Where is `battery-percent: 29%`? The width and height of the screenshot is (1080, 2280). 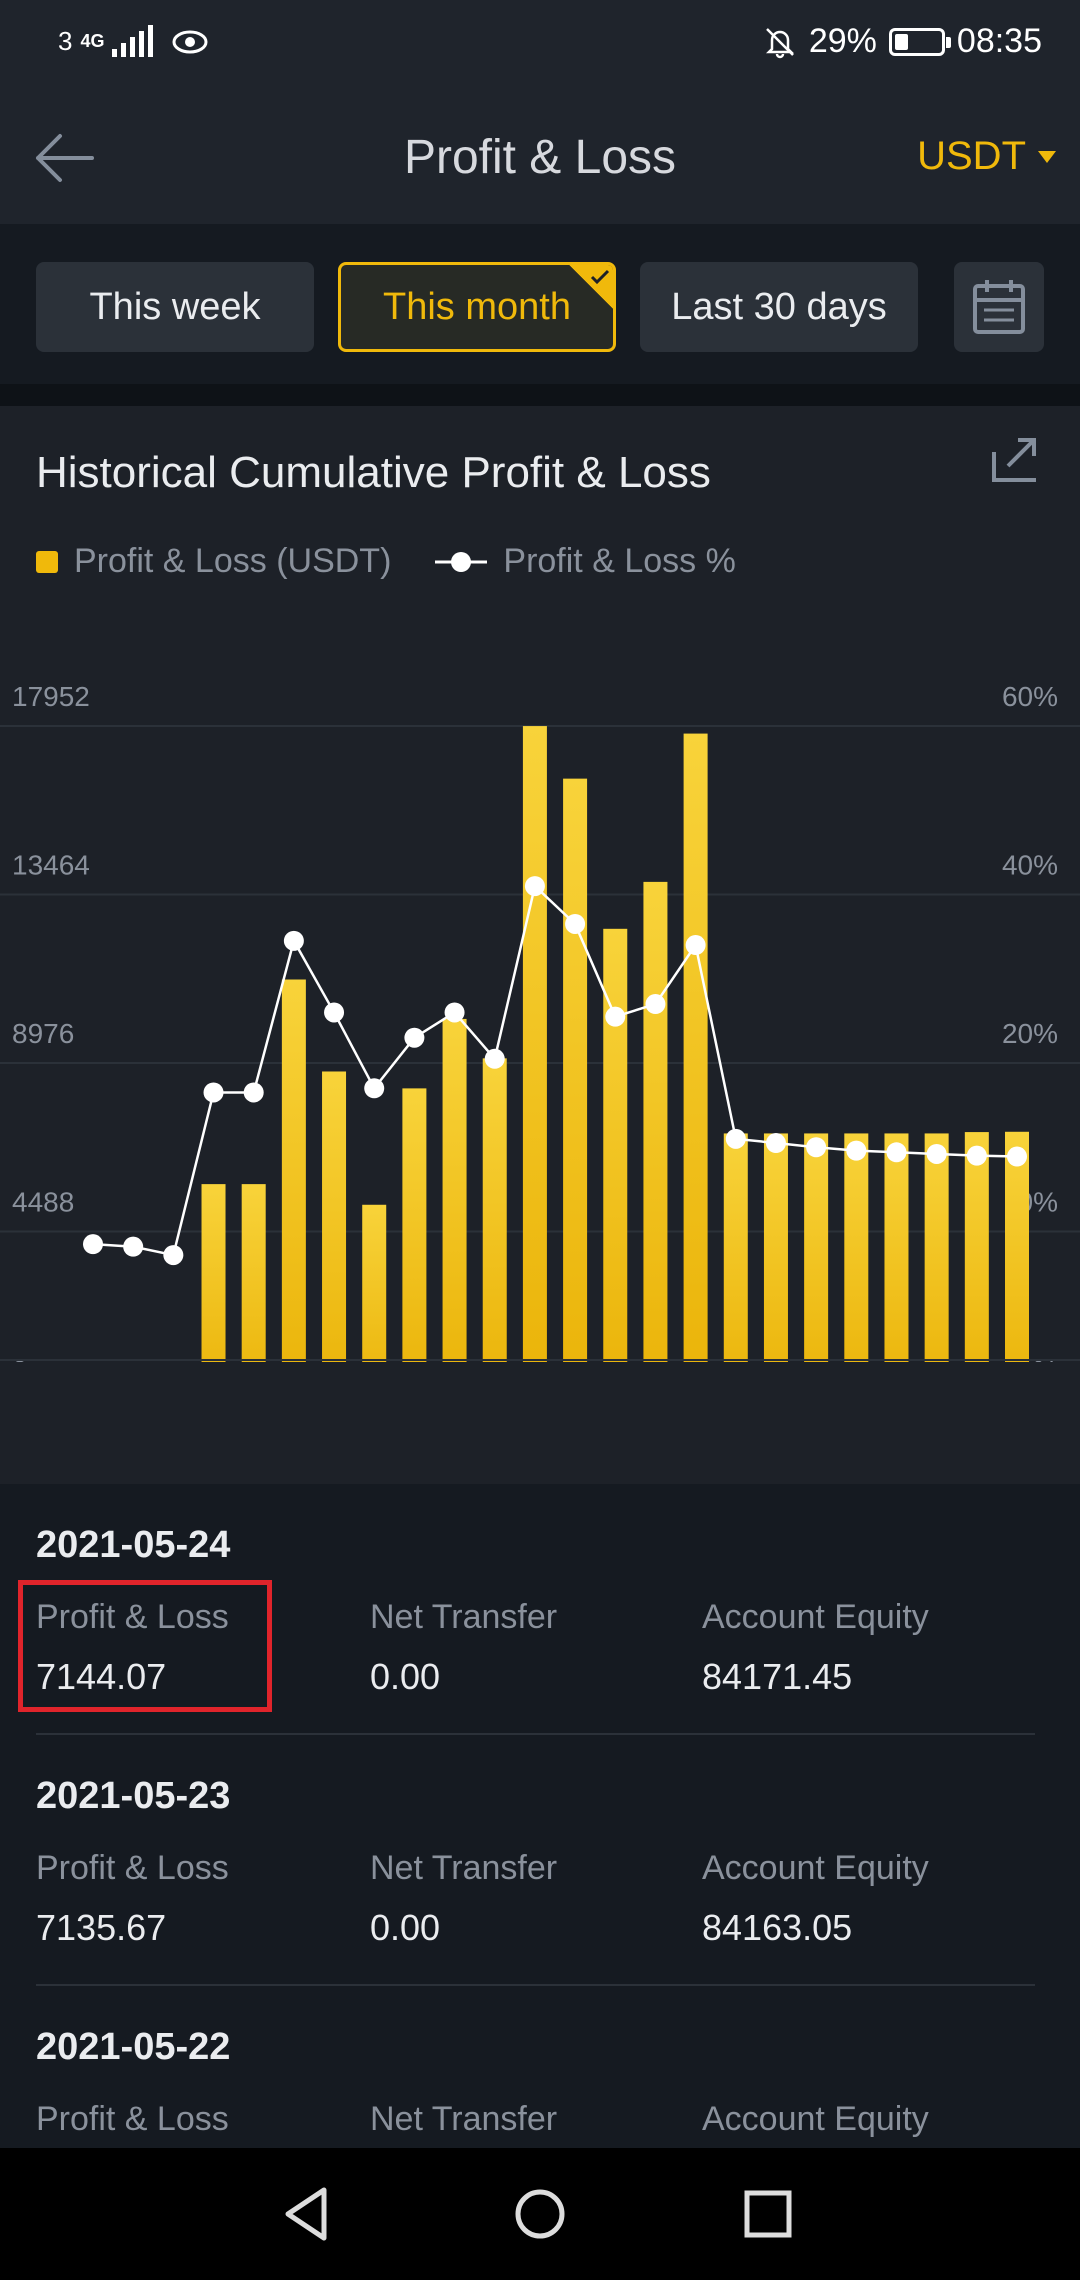
battery-percent: 29% is located at coordinates (842, 41).